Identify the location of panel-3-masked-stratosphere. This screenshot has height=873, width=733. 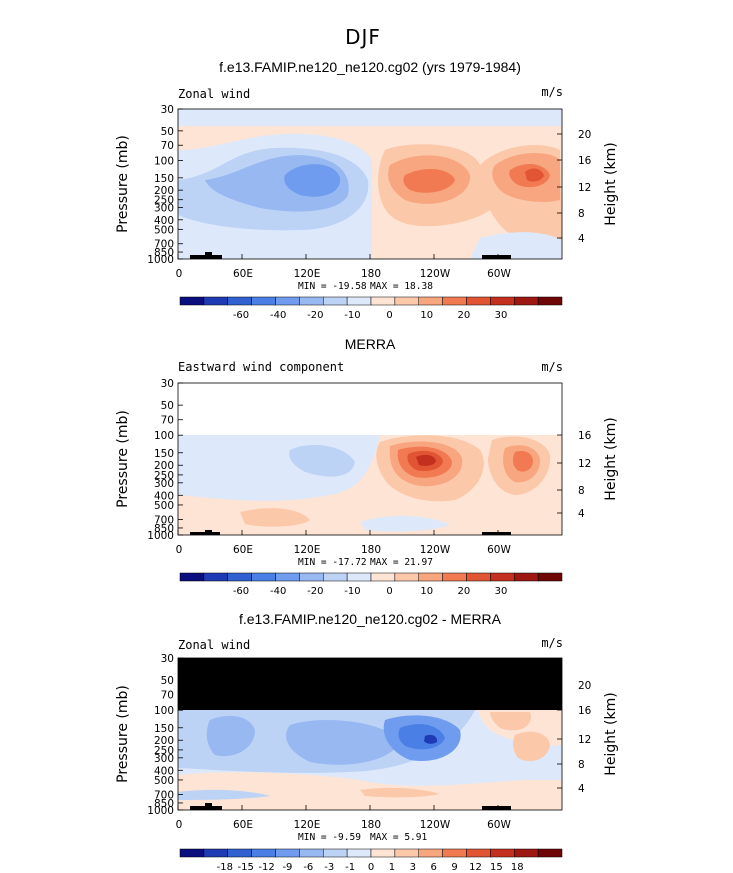
(370, 684).